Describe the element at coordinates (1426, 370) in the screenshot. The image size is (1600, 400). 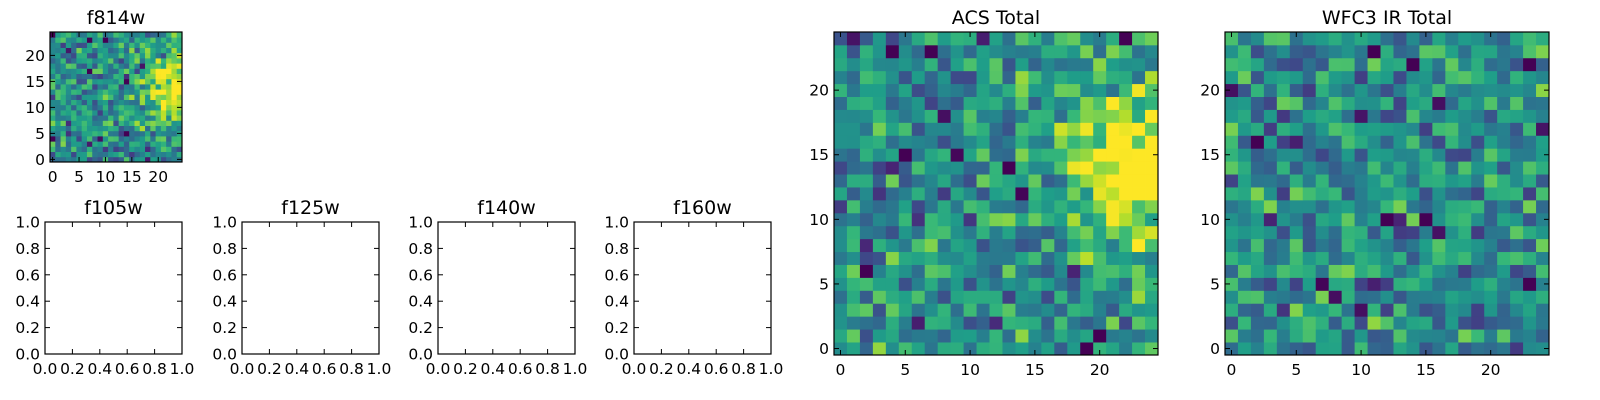
I see `x-tick-label: 15` at that location.